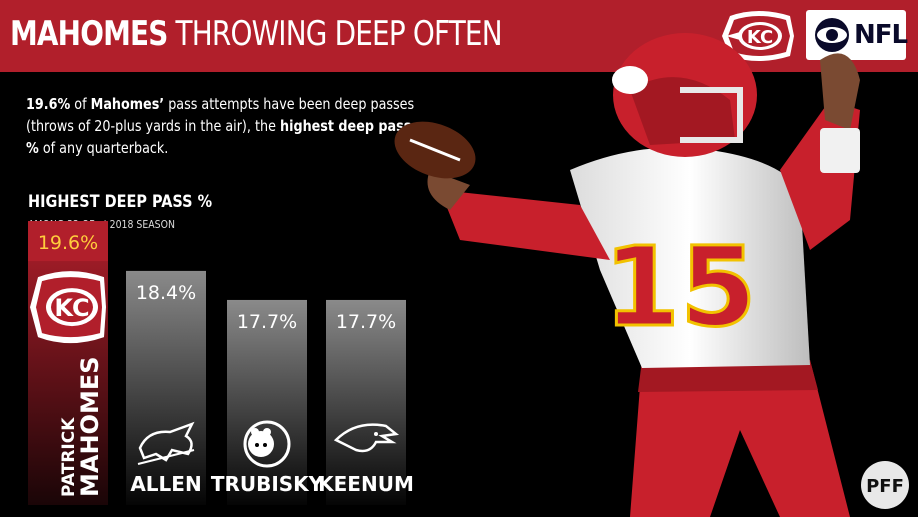 This screenshot has height=517, width=918. I want to click on intro-text-3: of any quarterback., so click(103, 148).